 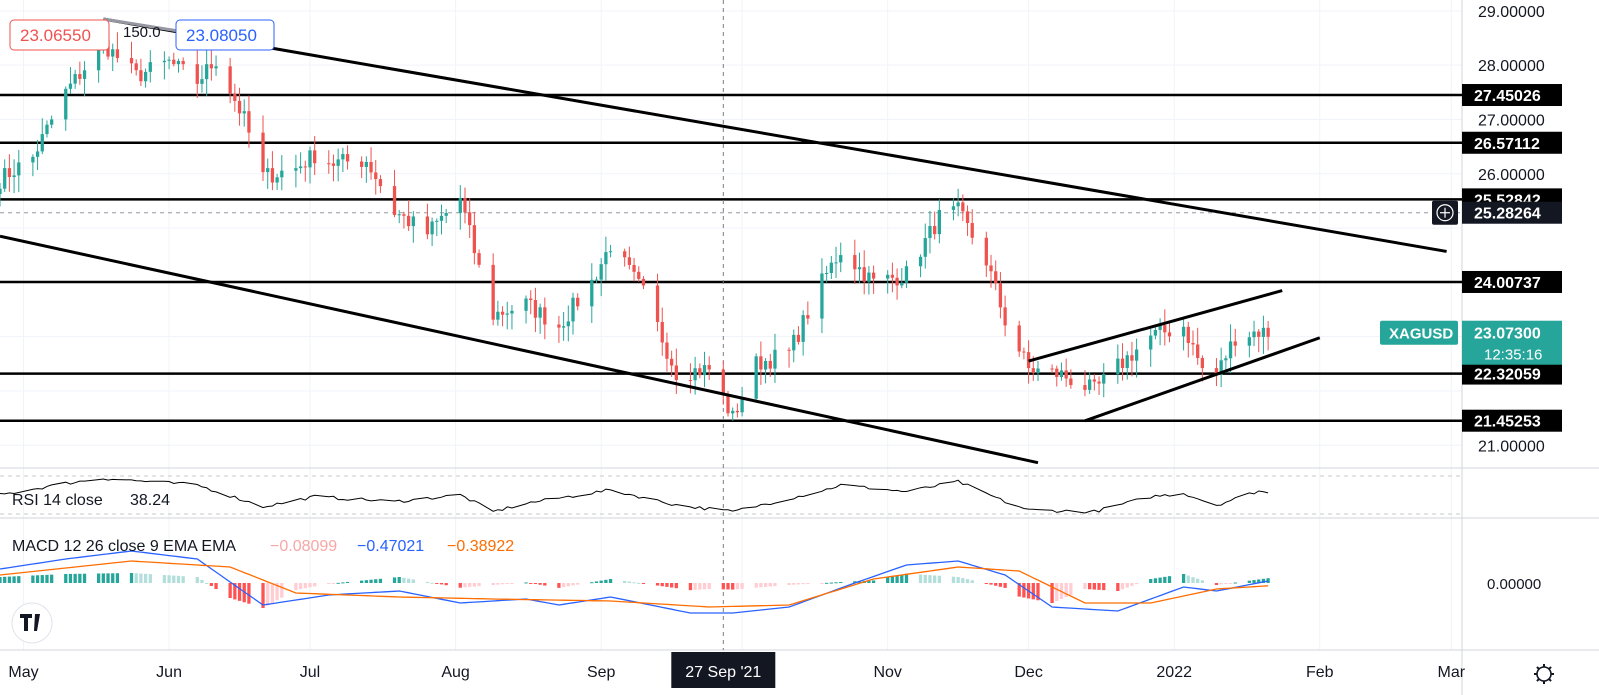 What do you see at coordinates (303, 546) in the screenshot?
I see `macd-histogram-value: −0.08099` at bounding box center [303, 546].